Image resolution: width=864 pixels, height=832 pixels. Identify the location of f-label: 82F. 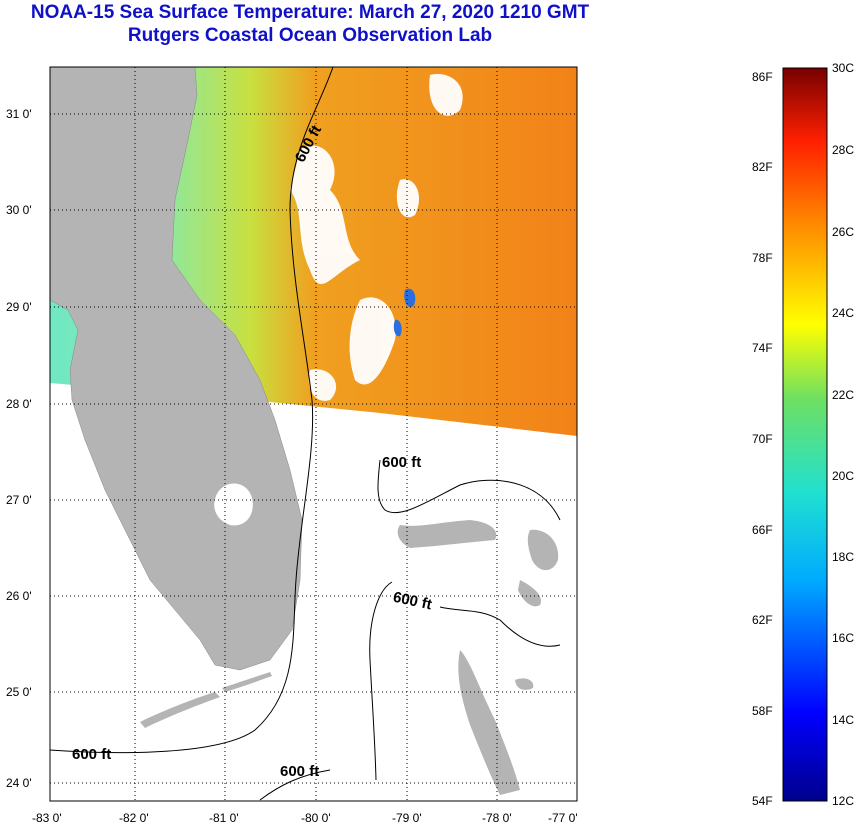
(762, 167).